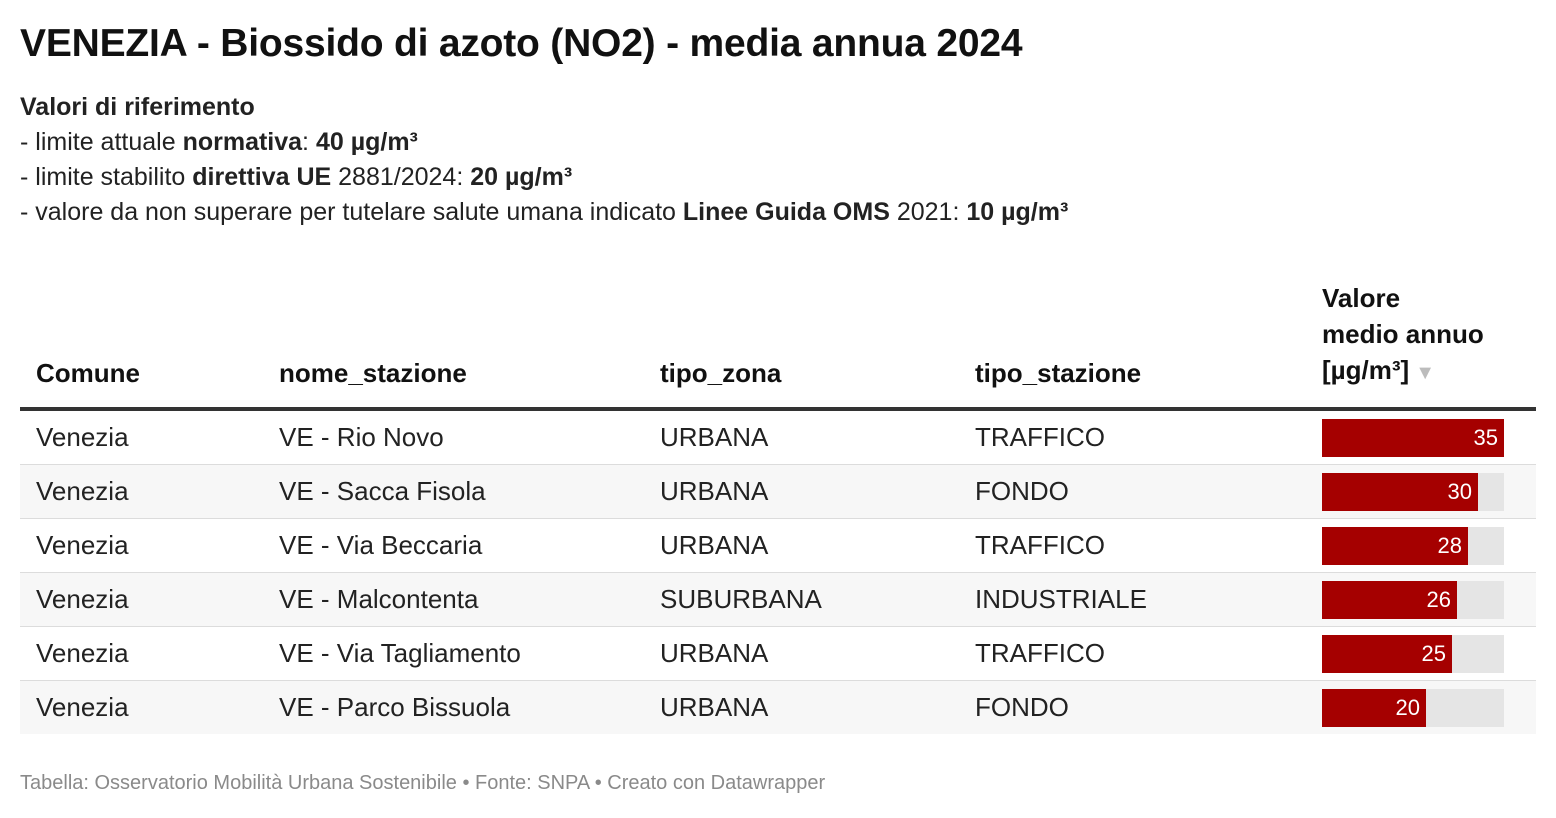  What do you see at coordinates (1459, 491) in the screenshot?
I see `bar-value-label: 30` at bounding box center [1459, 491].